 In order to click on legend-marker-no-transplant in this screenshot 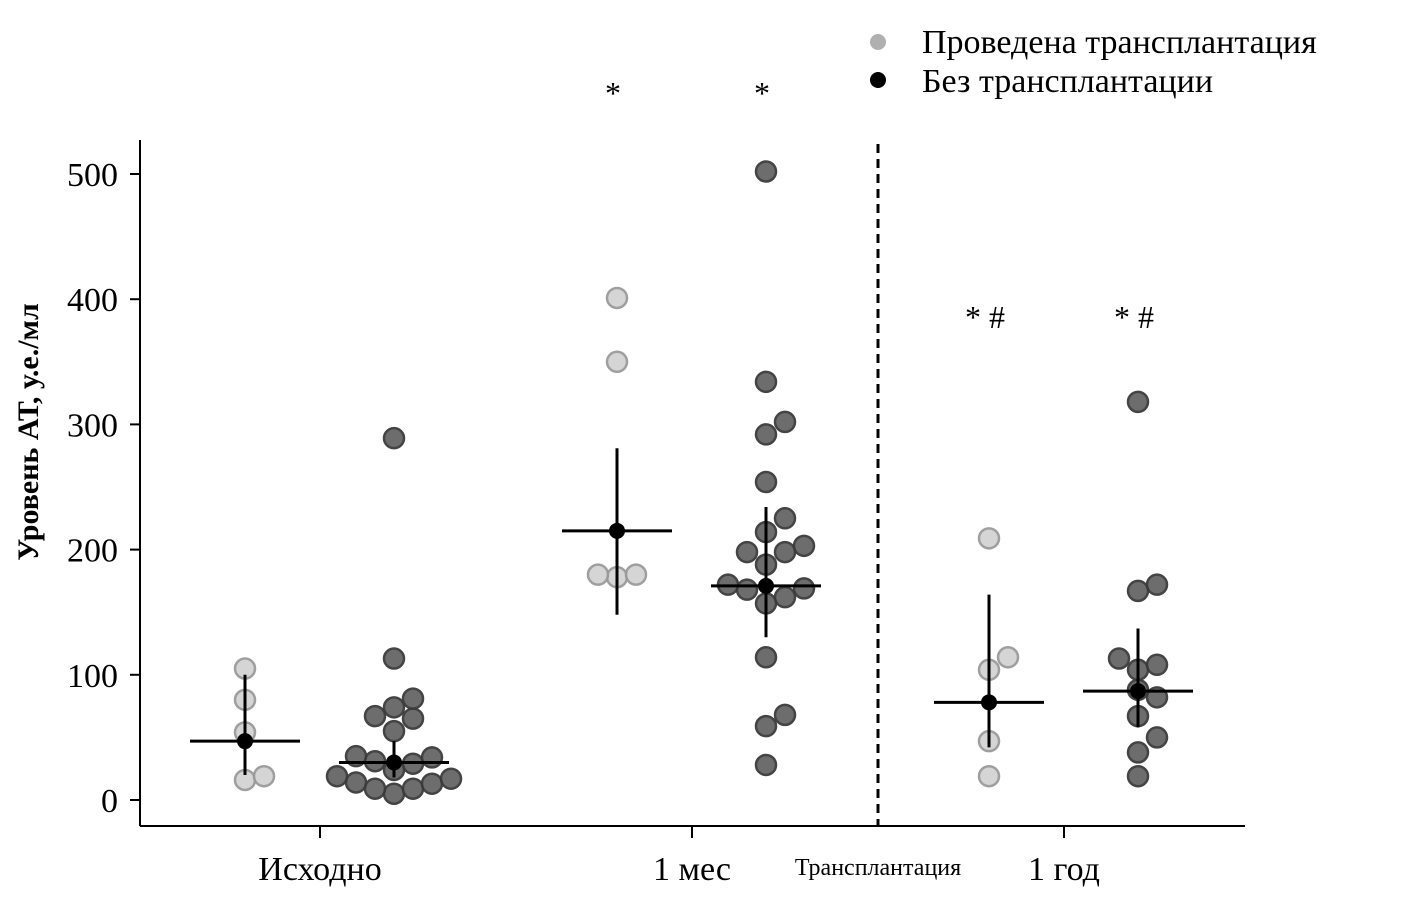, I will do `click(878, 80)`.